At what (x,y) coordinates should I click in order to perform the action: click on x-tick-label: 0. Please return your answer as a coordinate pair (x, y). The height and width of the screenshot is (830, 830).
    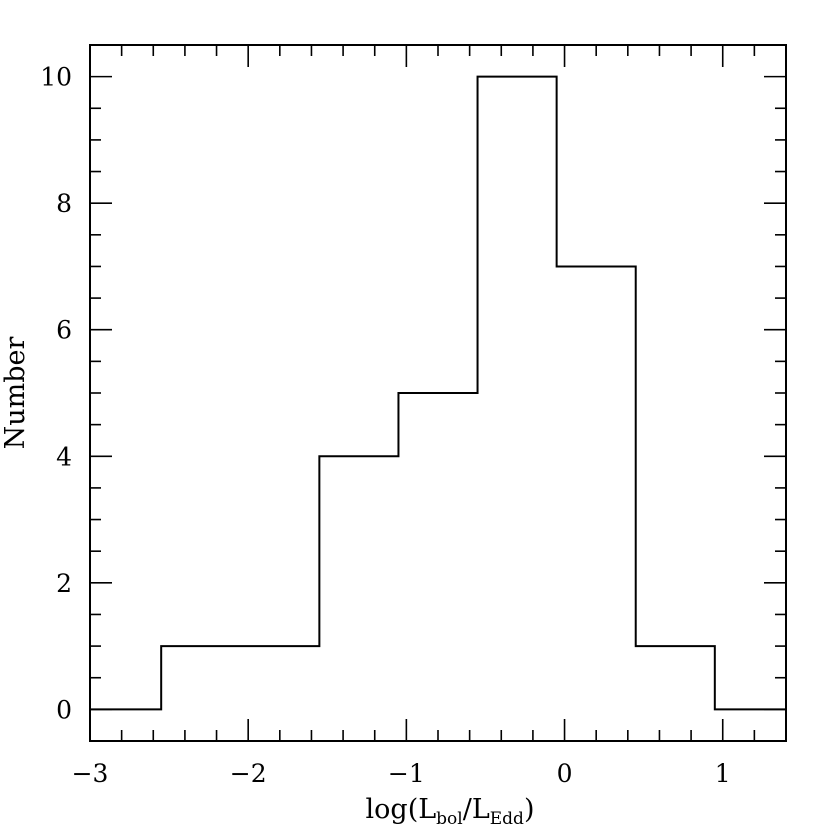
    Looking at the image, I should click on (565, 773).